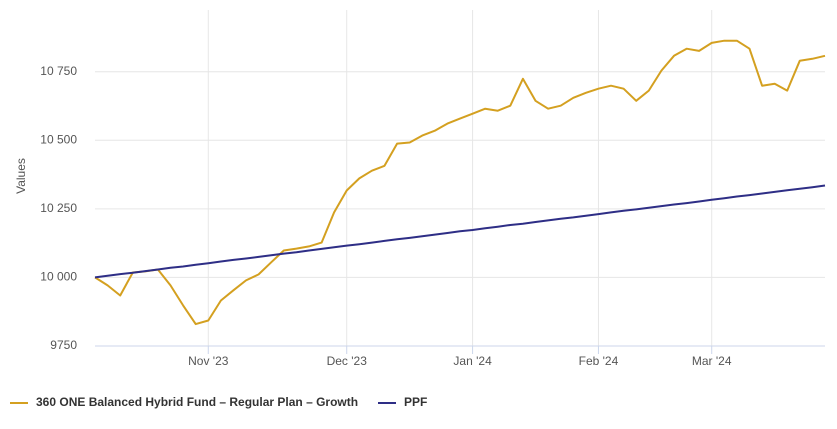 This screenshot has height=429, width=837. I want to click on y-tick-label: 9750, so click(63, 345).